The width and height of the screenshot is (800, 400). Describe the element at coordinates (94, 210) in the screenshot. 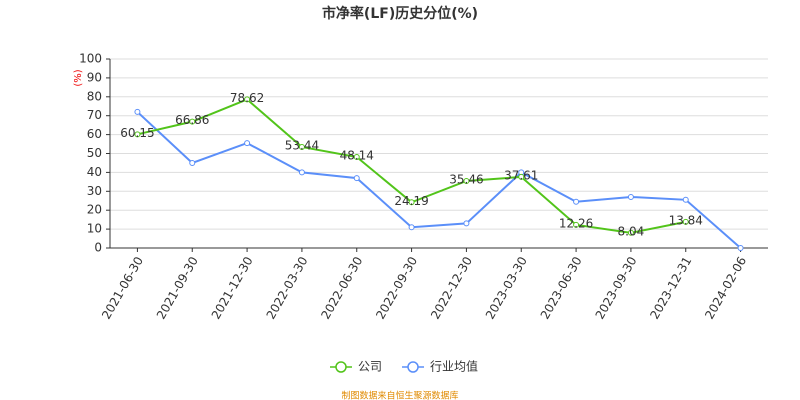

I see `y-tick-label: 20` at that location.